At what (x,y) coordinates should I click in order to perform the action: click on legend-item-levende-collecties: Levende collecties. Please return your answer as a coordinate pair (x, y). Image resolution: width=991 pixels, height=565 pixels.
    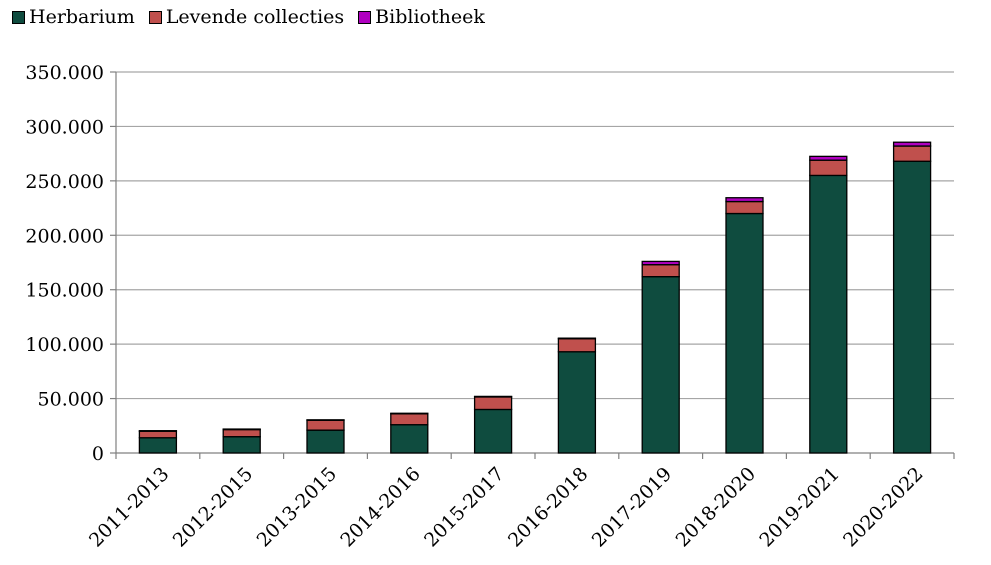
    Looking at the image, I should click on (246, 17).